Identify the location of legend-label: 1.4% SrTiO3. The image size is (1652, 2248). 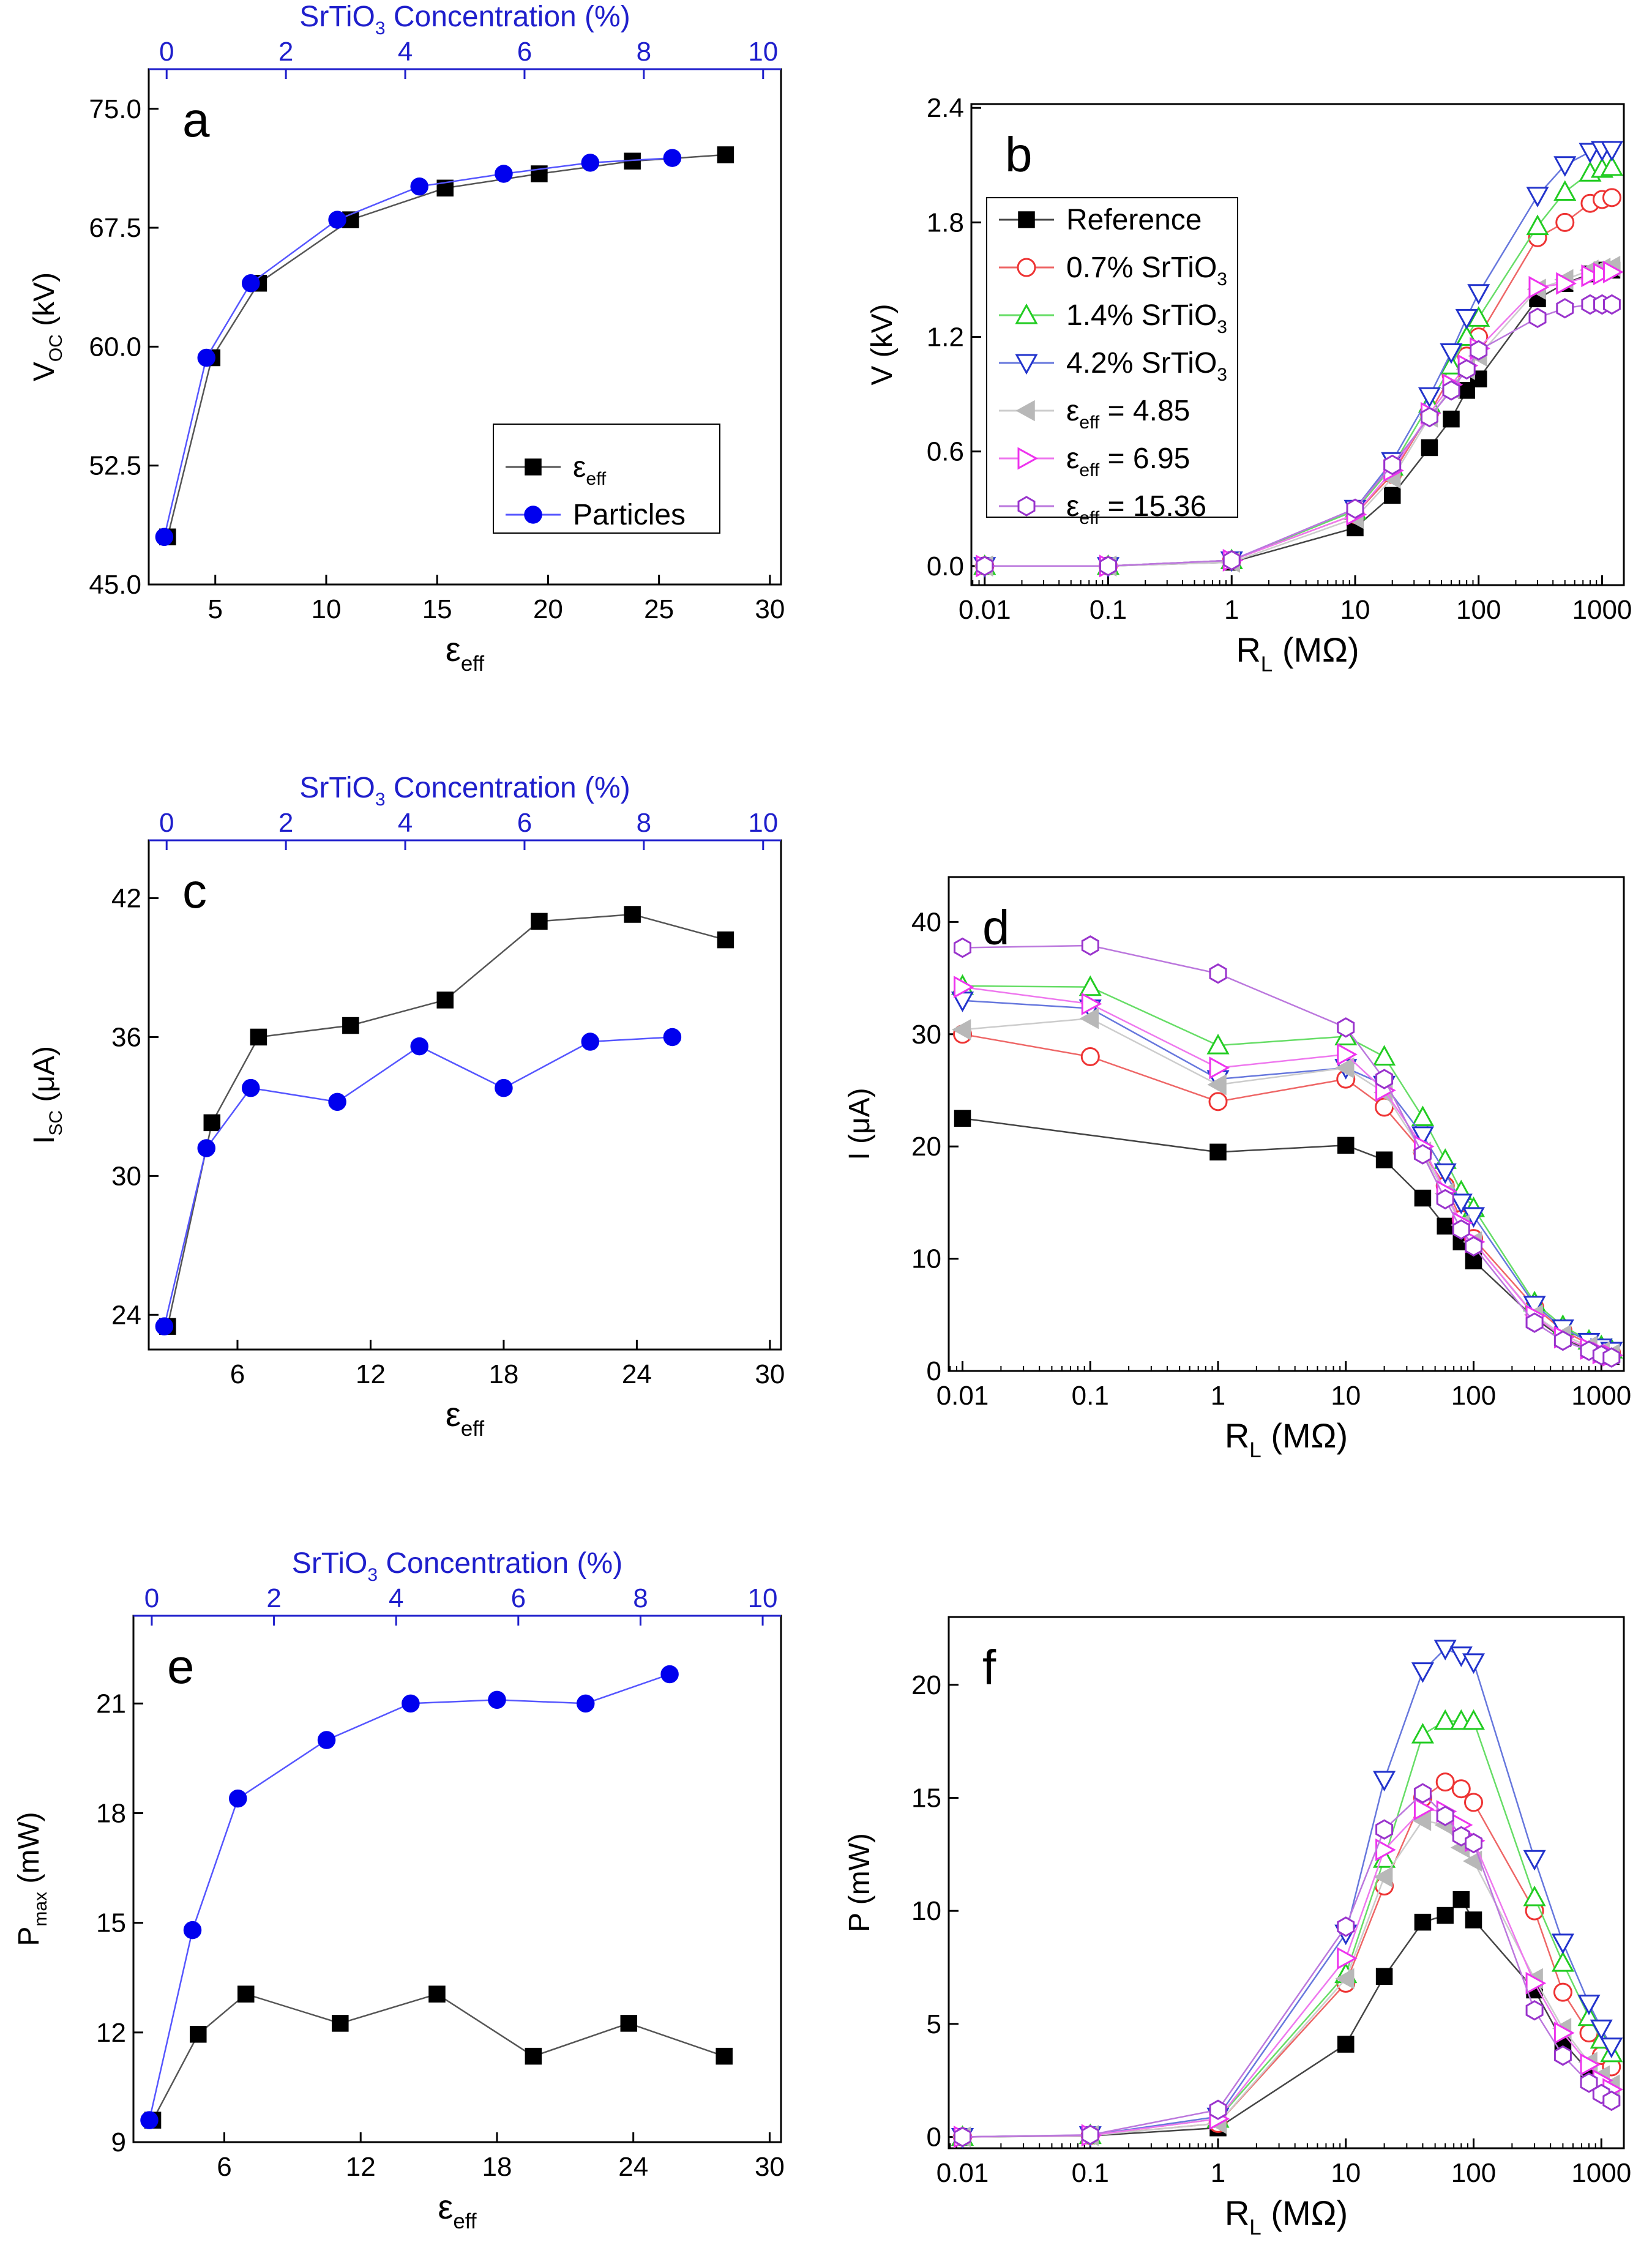
(1146, 318).